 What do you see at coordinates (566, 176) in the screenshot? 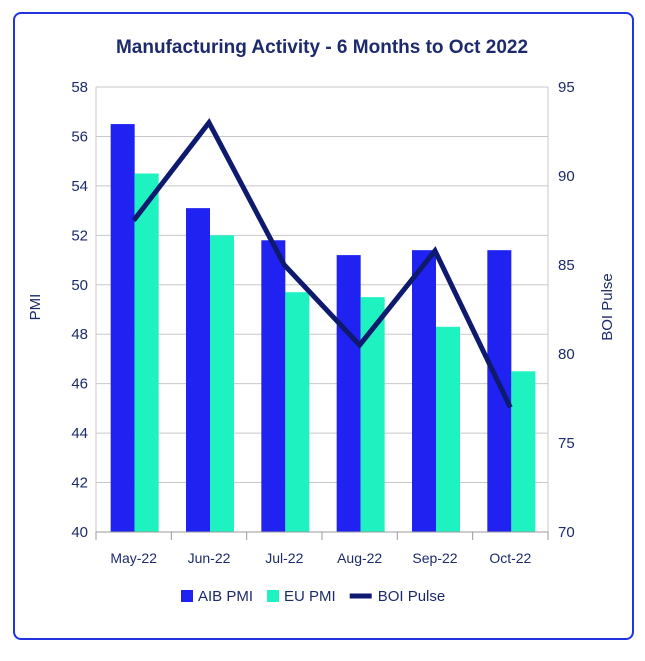
I see `y2-tick-label: 90` at bounding box center [566, 176].